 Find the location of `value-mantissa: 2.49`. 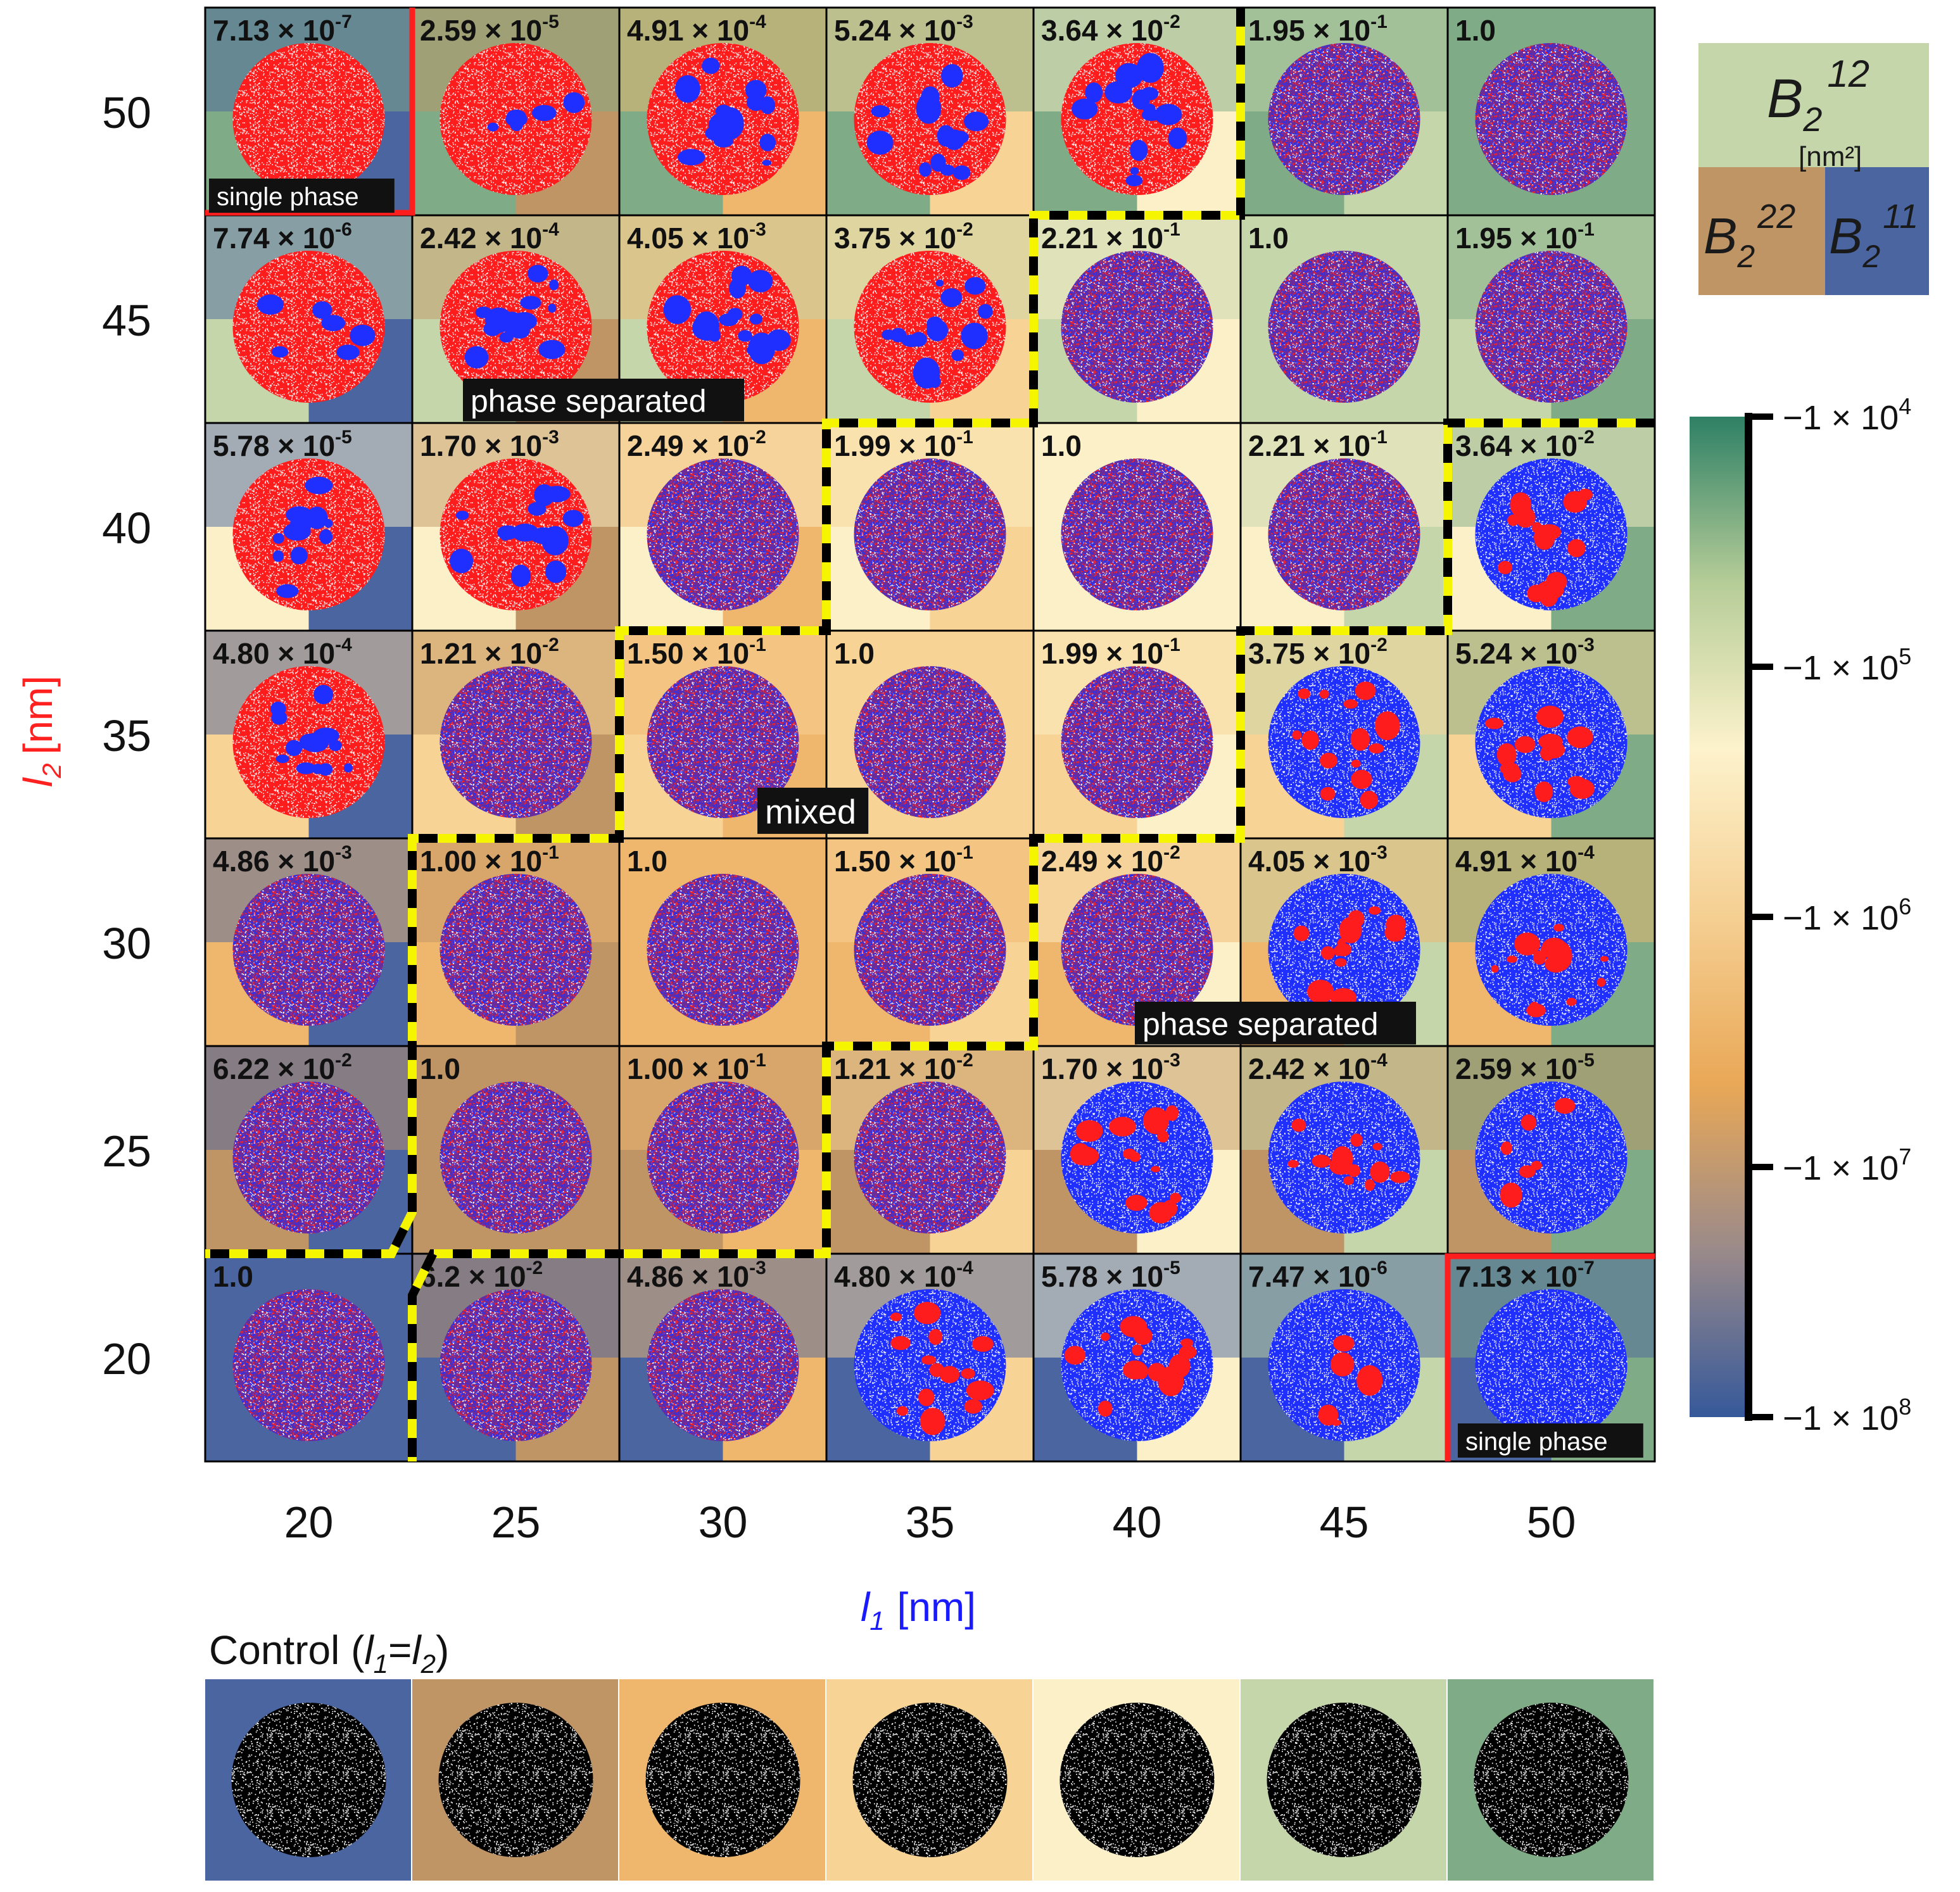

value-mantissa: 2.49 is located at coordinates (656, 445).